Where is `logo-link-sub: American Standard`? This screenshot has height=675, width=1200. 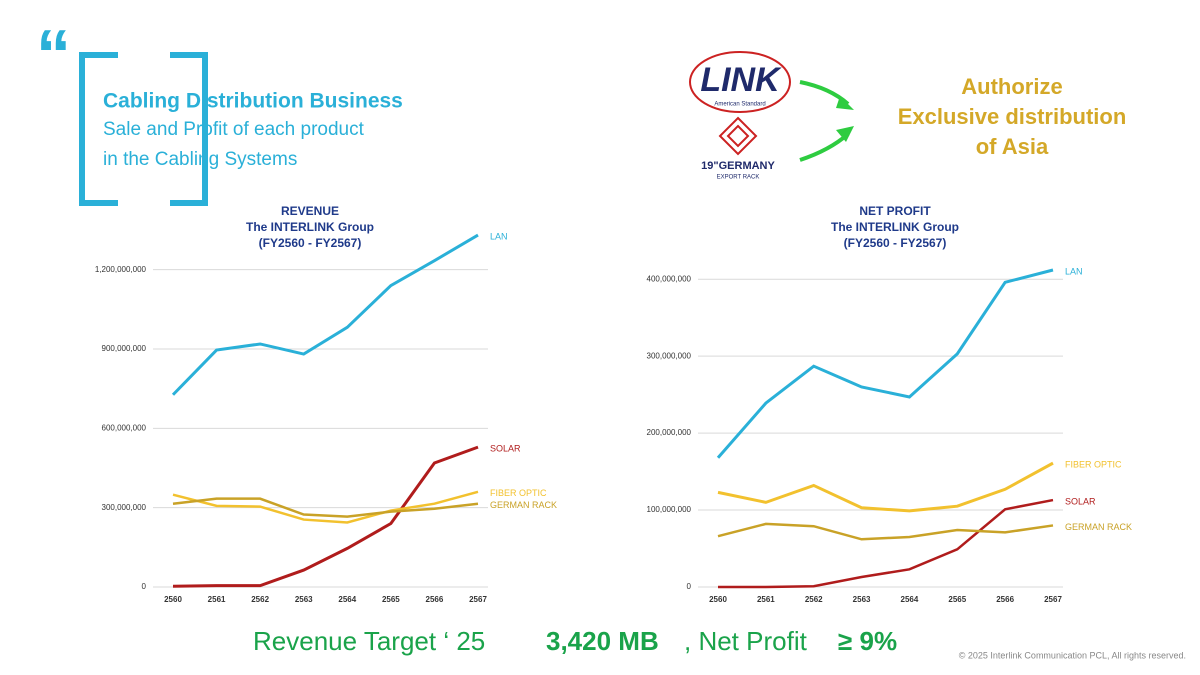
logo-link-sub: American Standard is located at coordinates (739, 105).